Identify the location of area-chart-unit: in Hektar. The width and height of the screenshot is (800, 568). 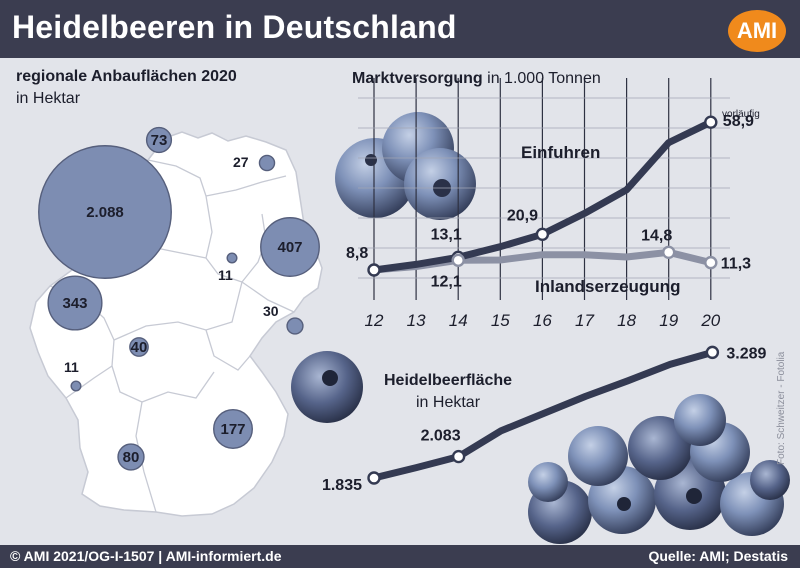
(448, 402).